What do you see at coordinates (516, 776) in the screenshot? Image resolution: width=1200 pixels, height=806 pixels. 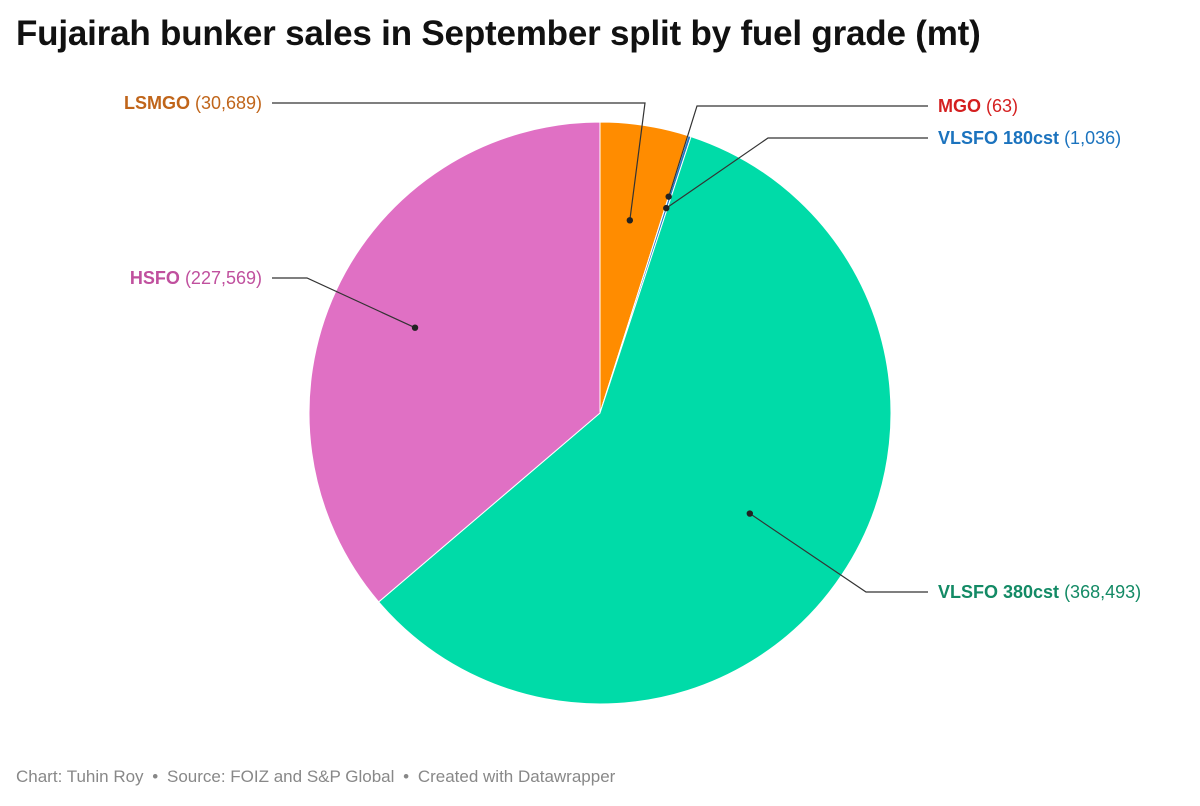 I see `created-with: Created with Datawrapper` at bounding box center [516, 776].